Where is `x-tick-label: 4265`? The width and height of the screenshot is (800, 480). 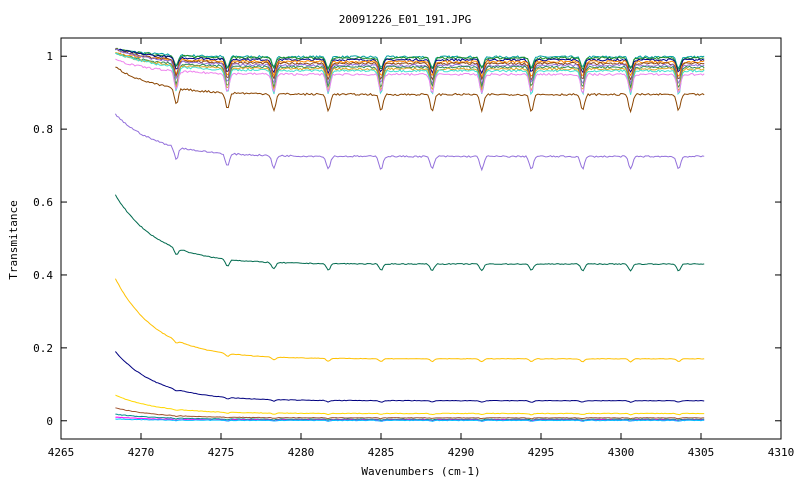 x-tick-label: 4265 is located at coordinates (61, 452).